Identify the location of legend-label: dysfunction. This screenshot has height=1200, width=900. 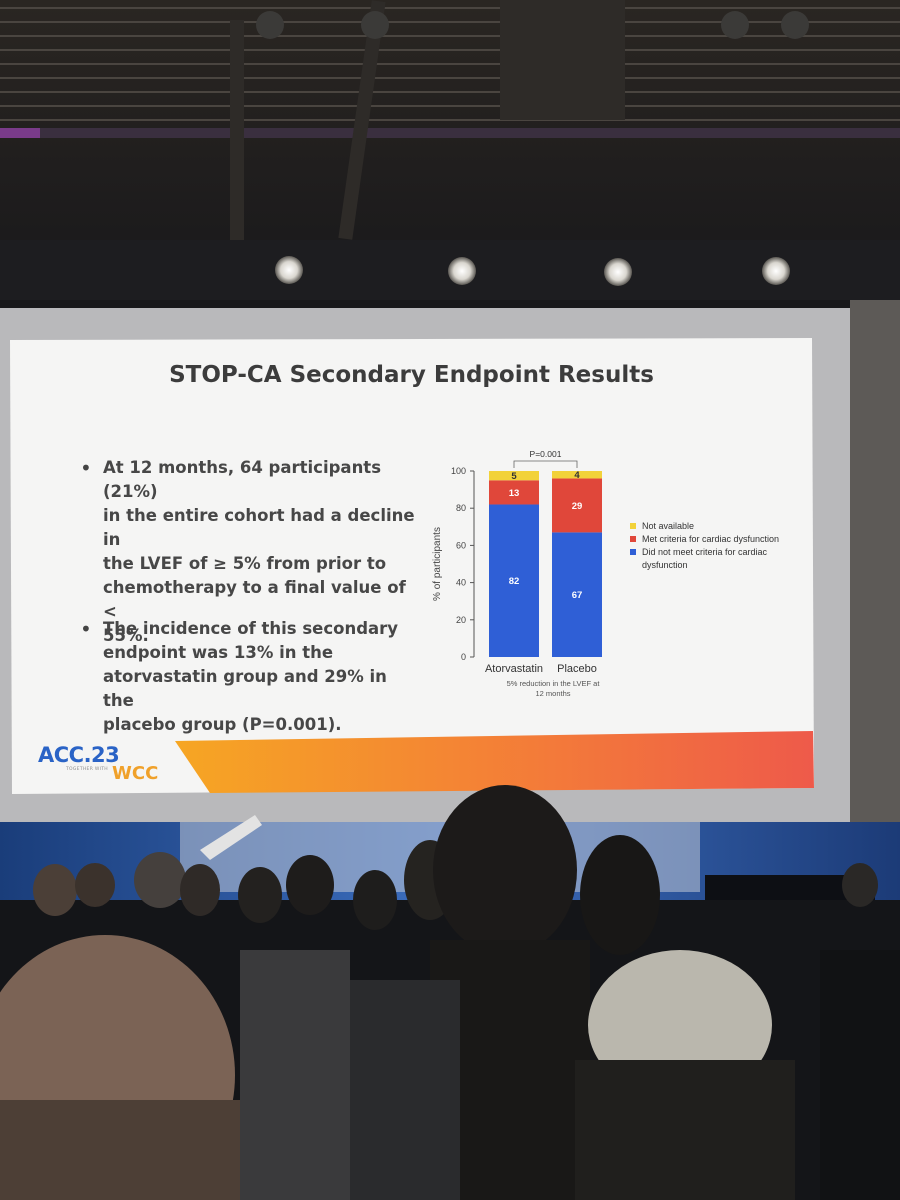
(665, 565).